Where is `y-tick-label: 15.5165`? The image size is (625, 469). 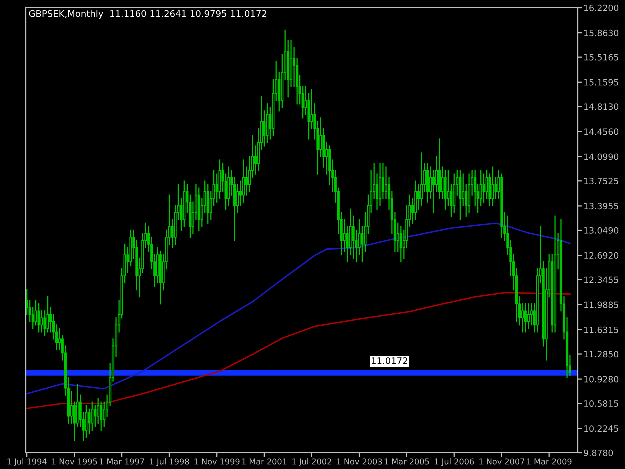
y-tick-label: 15.5165 is located at coordinates (601, 57).